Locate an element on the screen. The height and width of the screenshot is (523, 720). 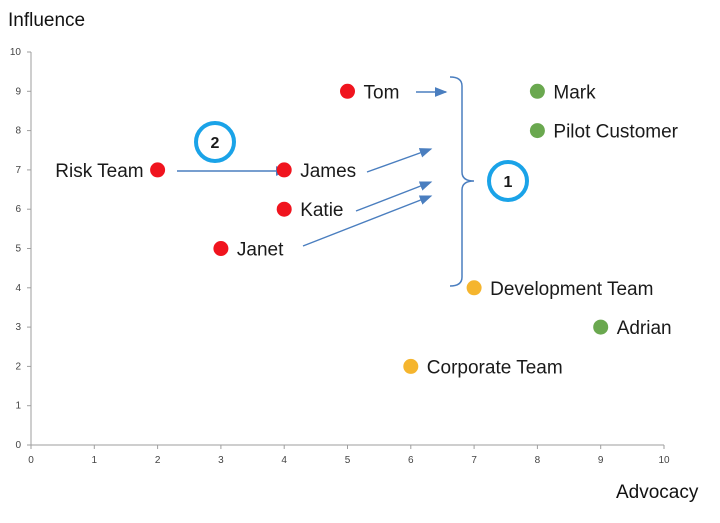
y-tick-label: 6 is located at coordinates (18, 209).